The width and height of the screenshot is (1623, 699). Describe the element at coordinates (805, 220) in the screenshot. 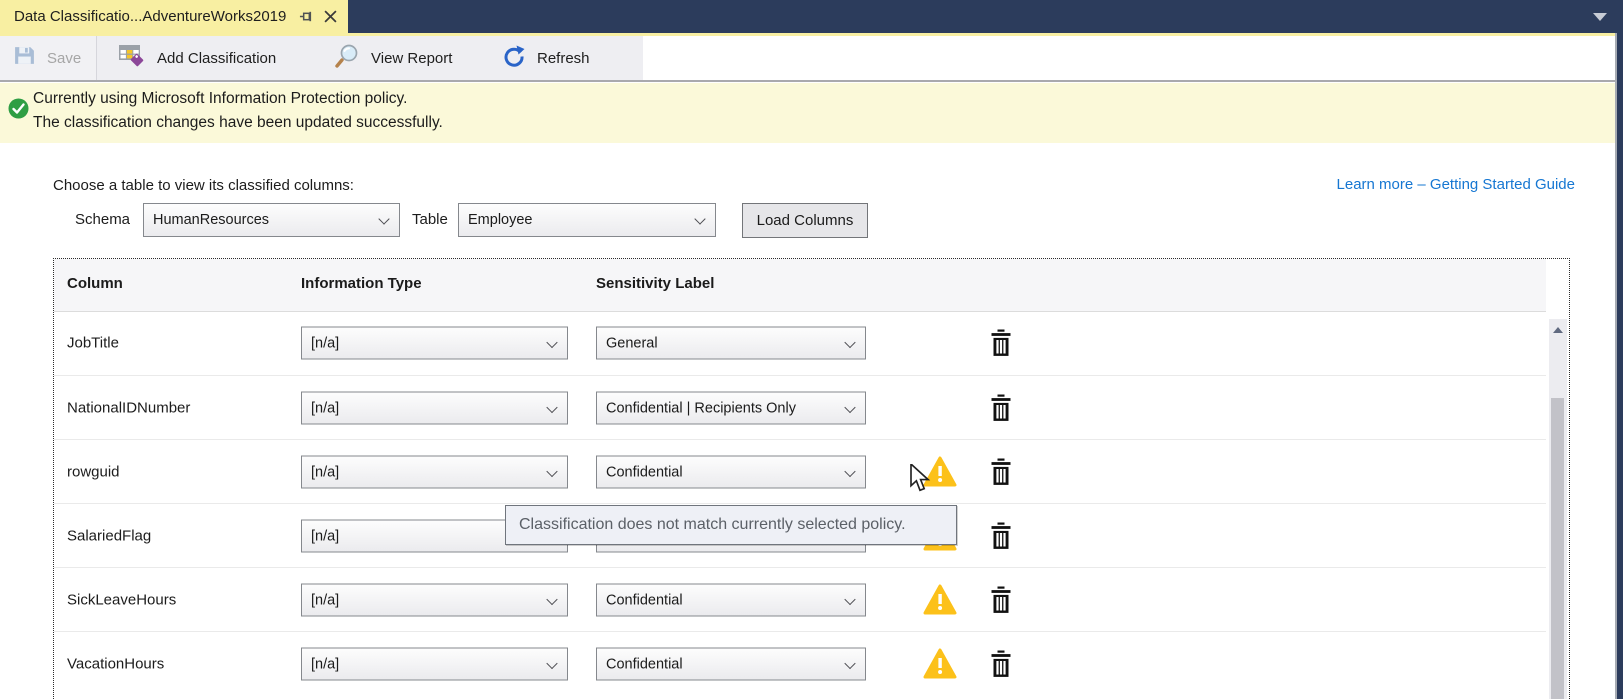

I see `load-columns-button: Load Columns` at that location.